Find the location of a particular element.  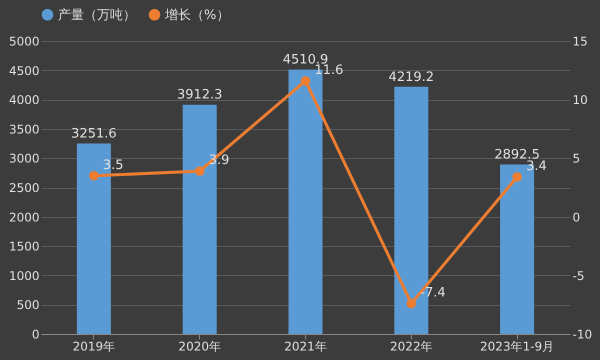

y-tick-label: 1500 is located at coordinates (24, 247).